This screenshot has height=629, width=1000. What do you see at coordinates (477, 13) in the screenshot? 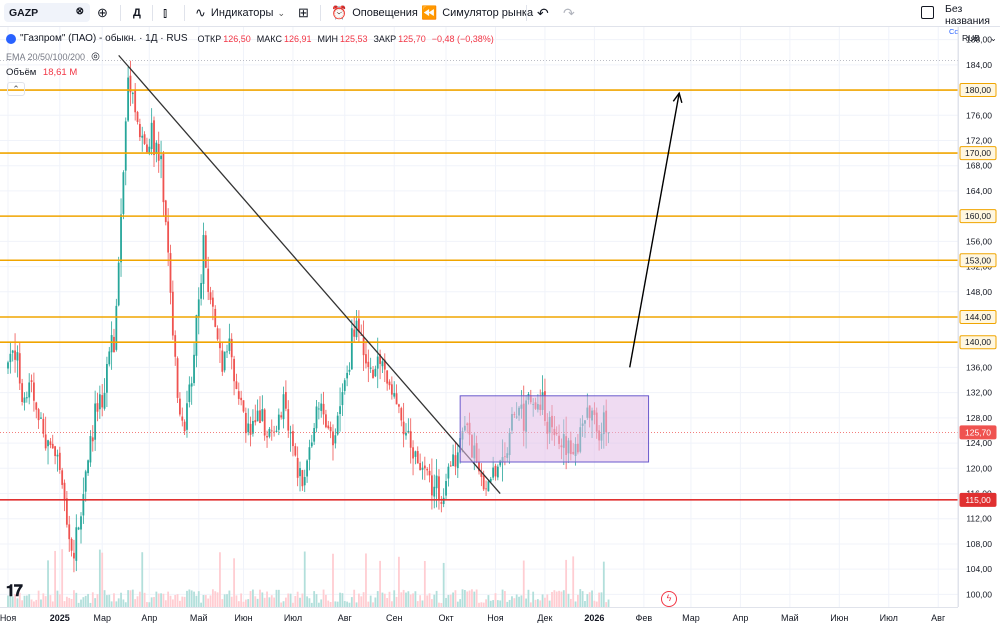
I see `replay-button: ⏪ Симулятор рынка` at bounding box center [477, 13].